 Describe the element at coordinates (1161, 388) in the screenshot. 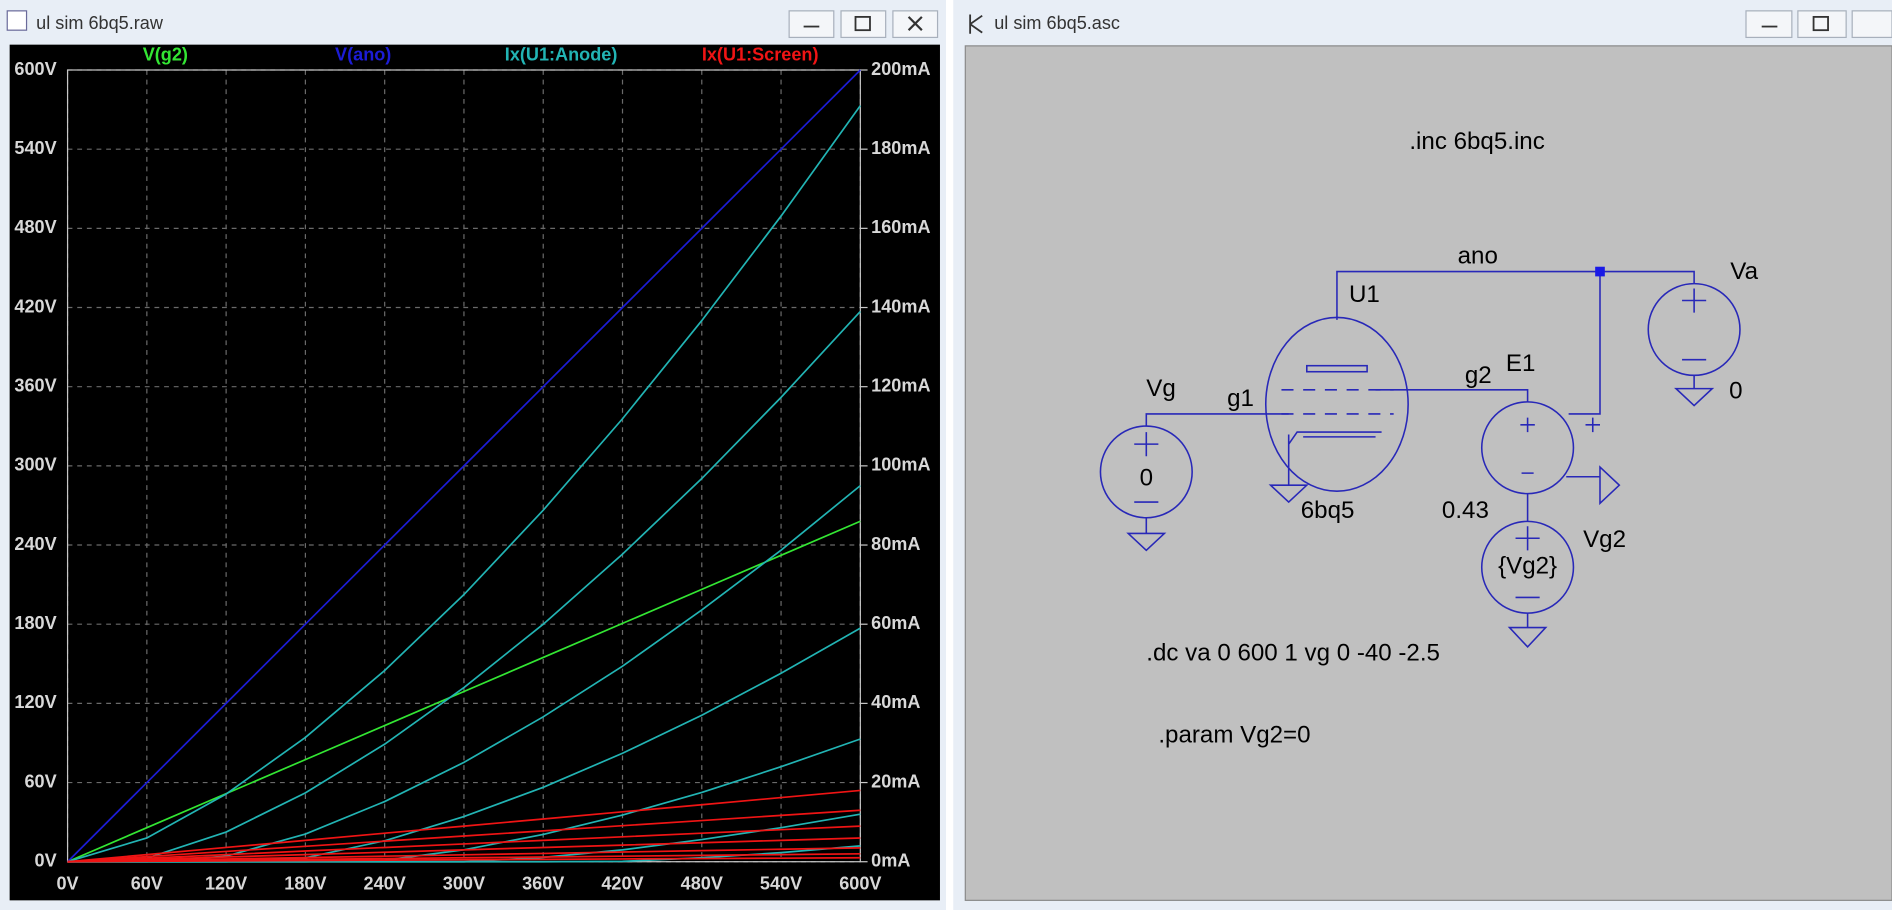

I see `component-name: Vg` at that location.